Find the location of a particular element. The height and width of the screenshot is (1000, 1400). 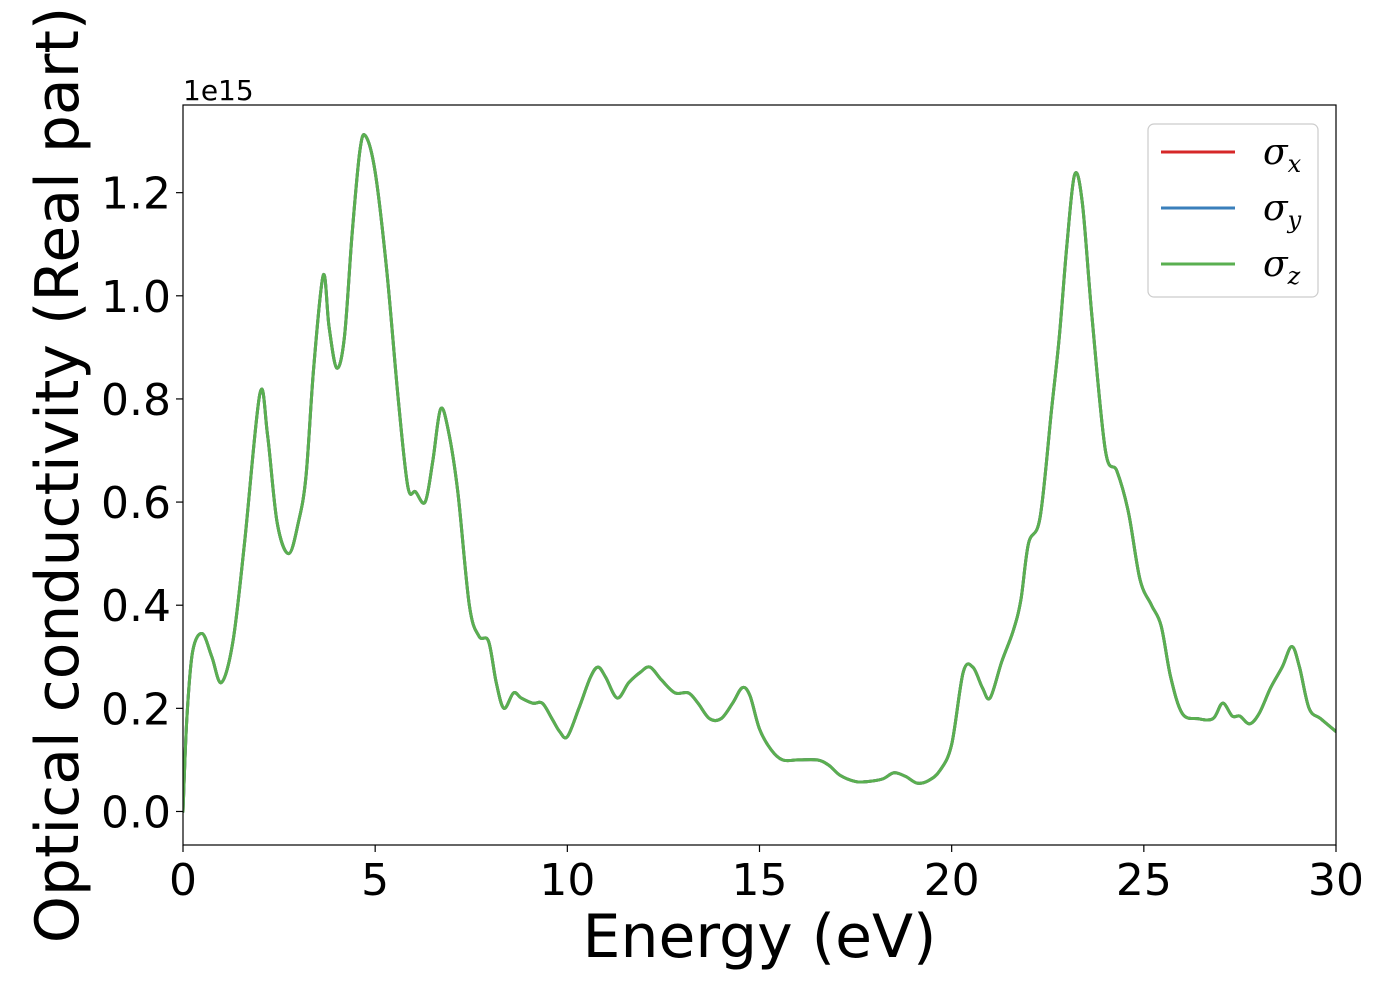

x-tick-label: 0 is located at coordinates (183, 880).